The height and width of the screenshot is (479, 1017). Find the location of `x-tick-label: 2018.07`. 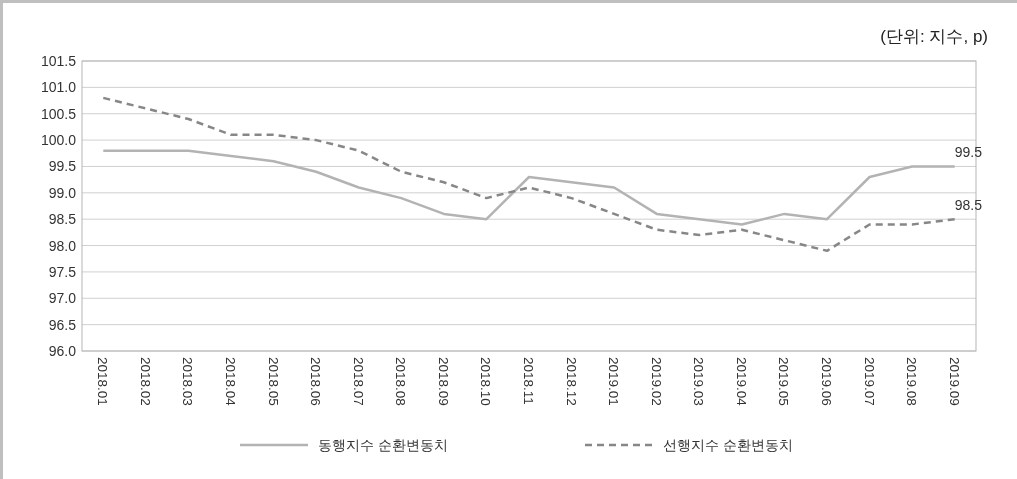

x-tick-label: 2018.07 is located at coordinates (358, 381).